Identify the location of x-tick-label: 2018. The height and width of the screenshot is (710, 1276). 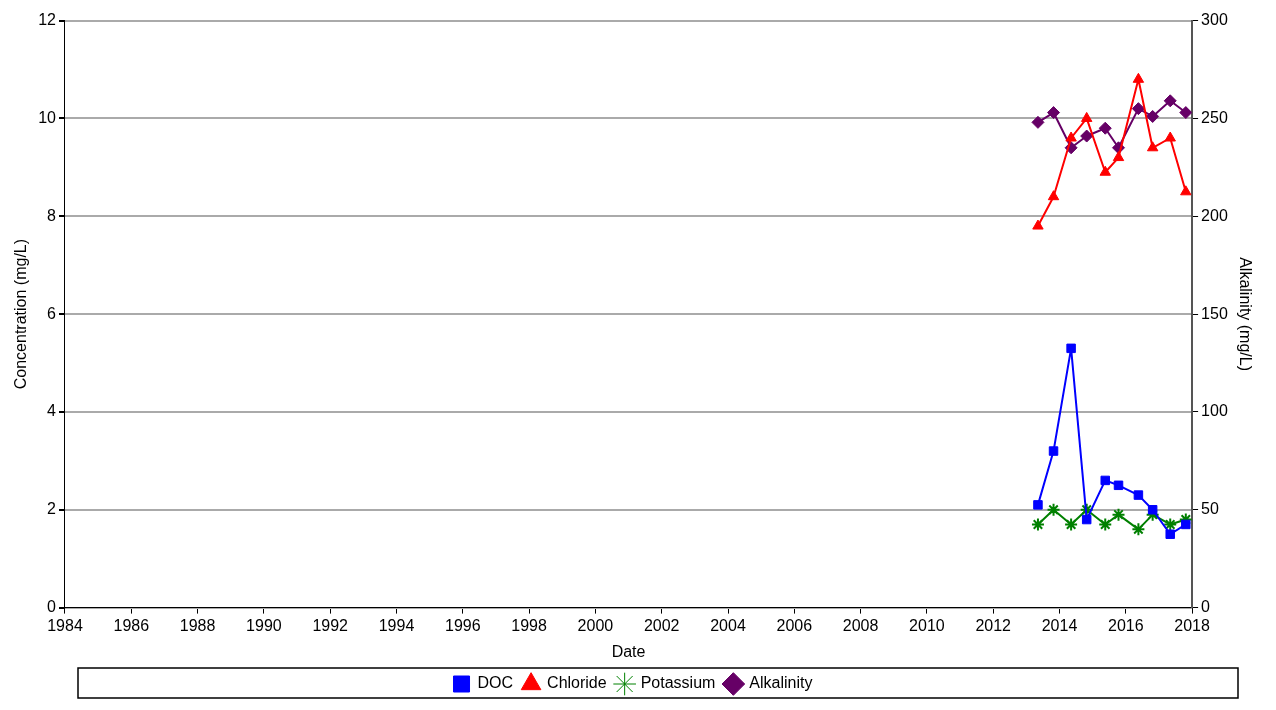
(1192, 625).